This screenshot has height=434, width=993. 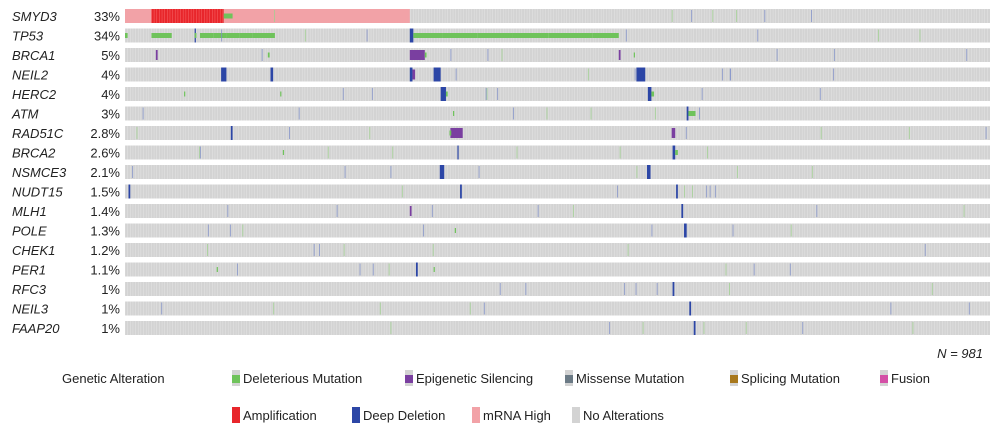 What do you see at coordinates (501, 289) in the screenshot?
I see `oncoprint-row-rfc3: RFC3 1%` at bounding box center [501, 289].